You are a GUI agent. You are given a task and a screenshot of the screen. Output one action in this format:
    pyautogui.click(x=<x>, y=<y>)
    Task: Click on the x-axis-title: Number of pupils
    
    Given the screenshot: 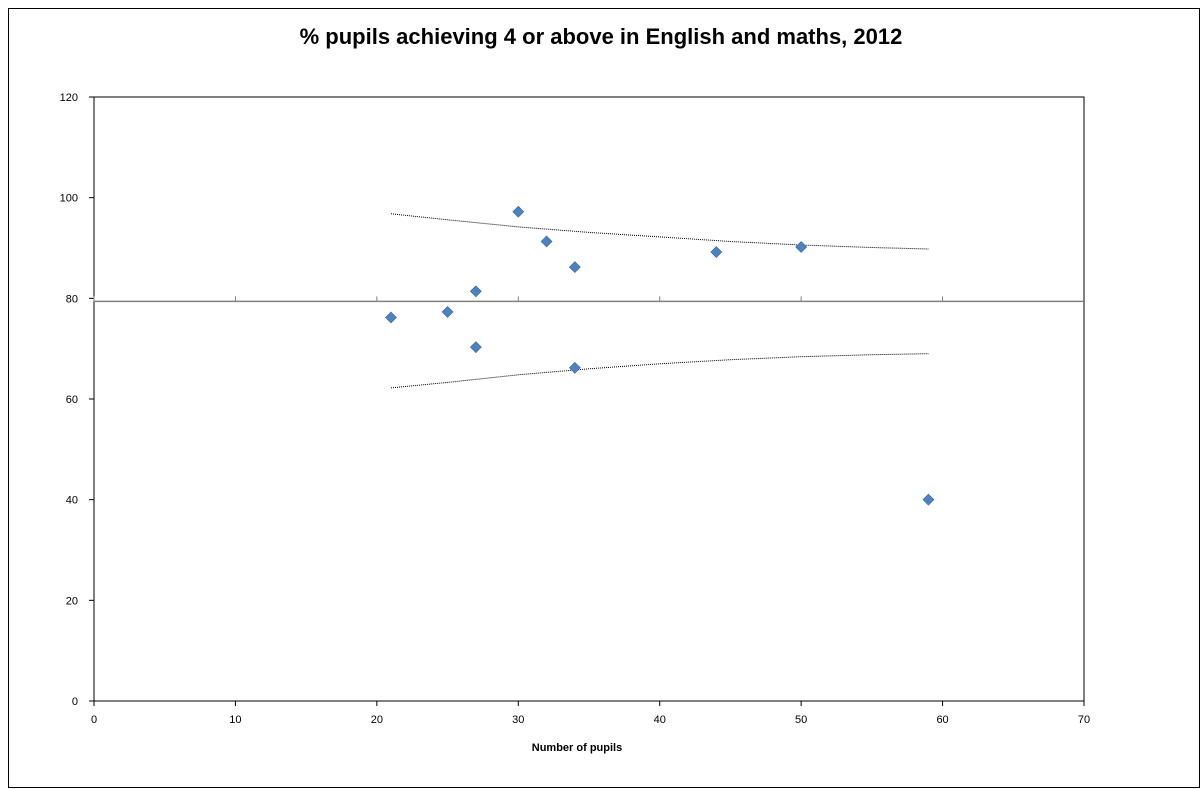 What is the action you would take?
    pyautogui.click(x=577, y=748)
    